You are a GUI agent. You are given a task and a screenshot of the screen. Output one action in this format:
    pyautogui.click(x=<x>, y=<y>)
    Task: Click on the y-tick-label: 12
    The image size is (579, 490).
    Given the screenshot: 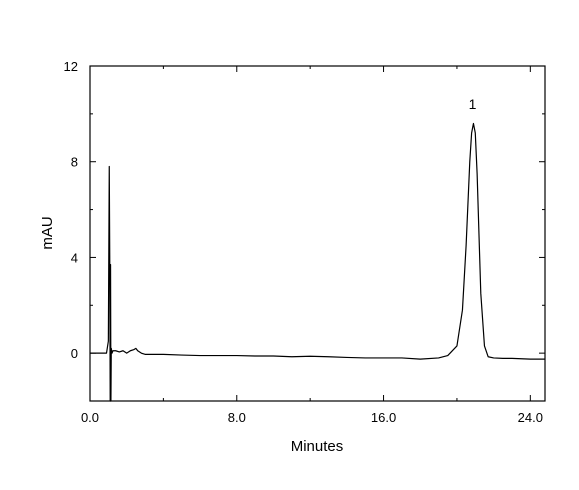 What is the action you would take?
    pyautogui.click(x=71, y=66)
    